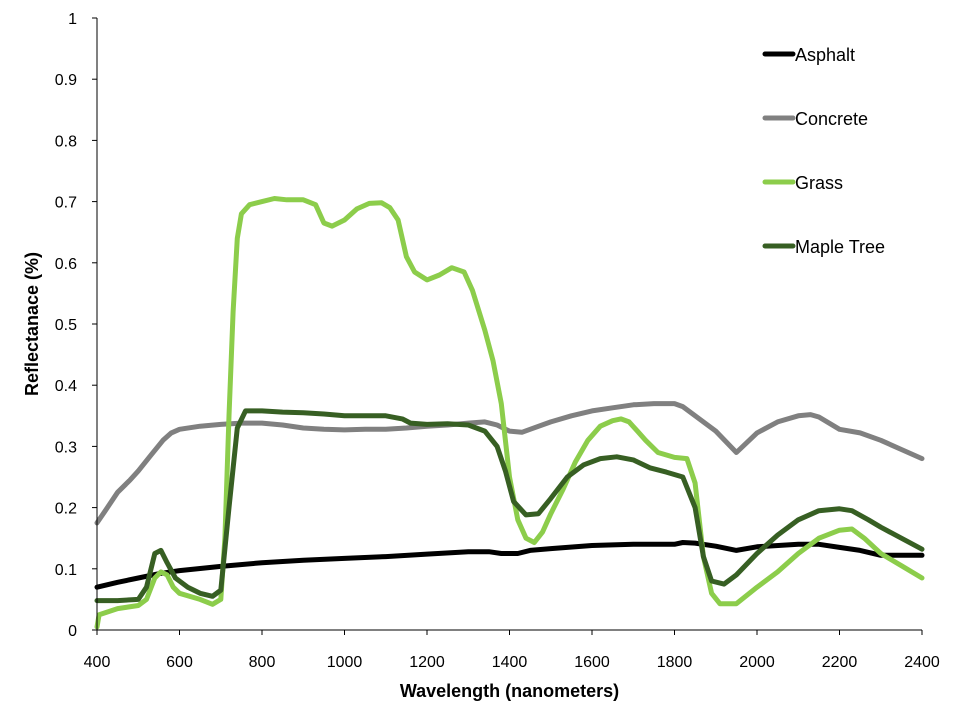 Image resolution: width=960 pixels, height=720 pixels. What do you see at coordinates (179, 662) in the screenshot?
I see `x-tick-label: 600` at bounding box center [179, 662].